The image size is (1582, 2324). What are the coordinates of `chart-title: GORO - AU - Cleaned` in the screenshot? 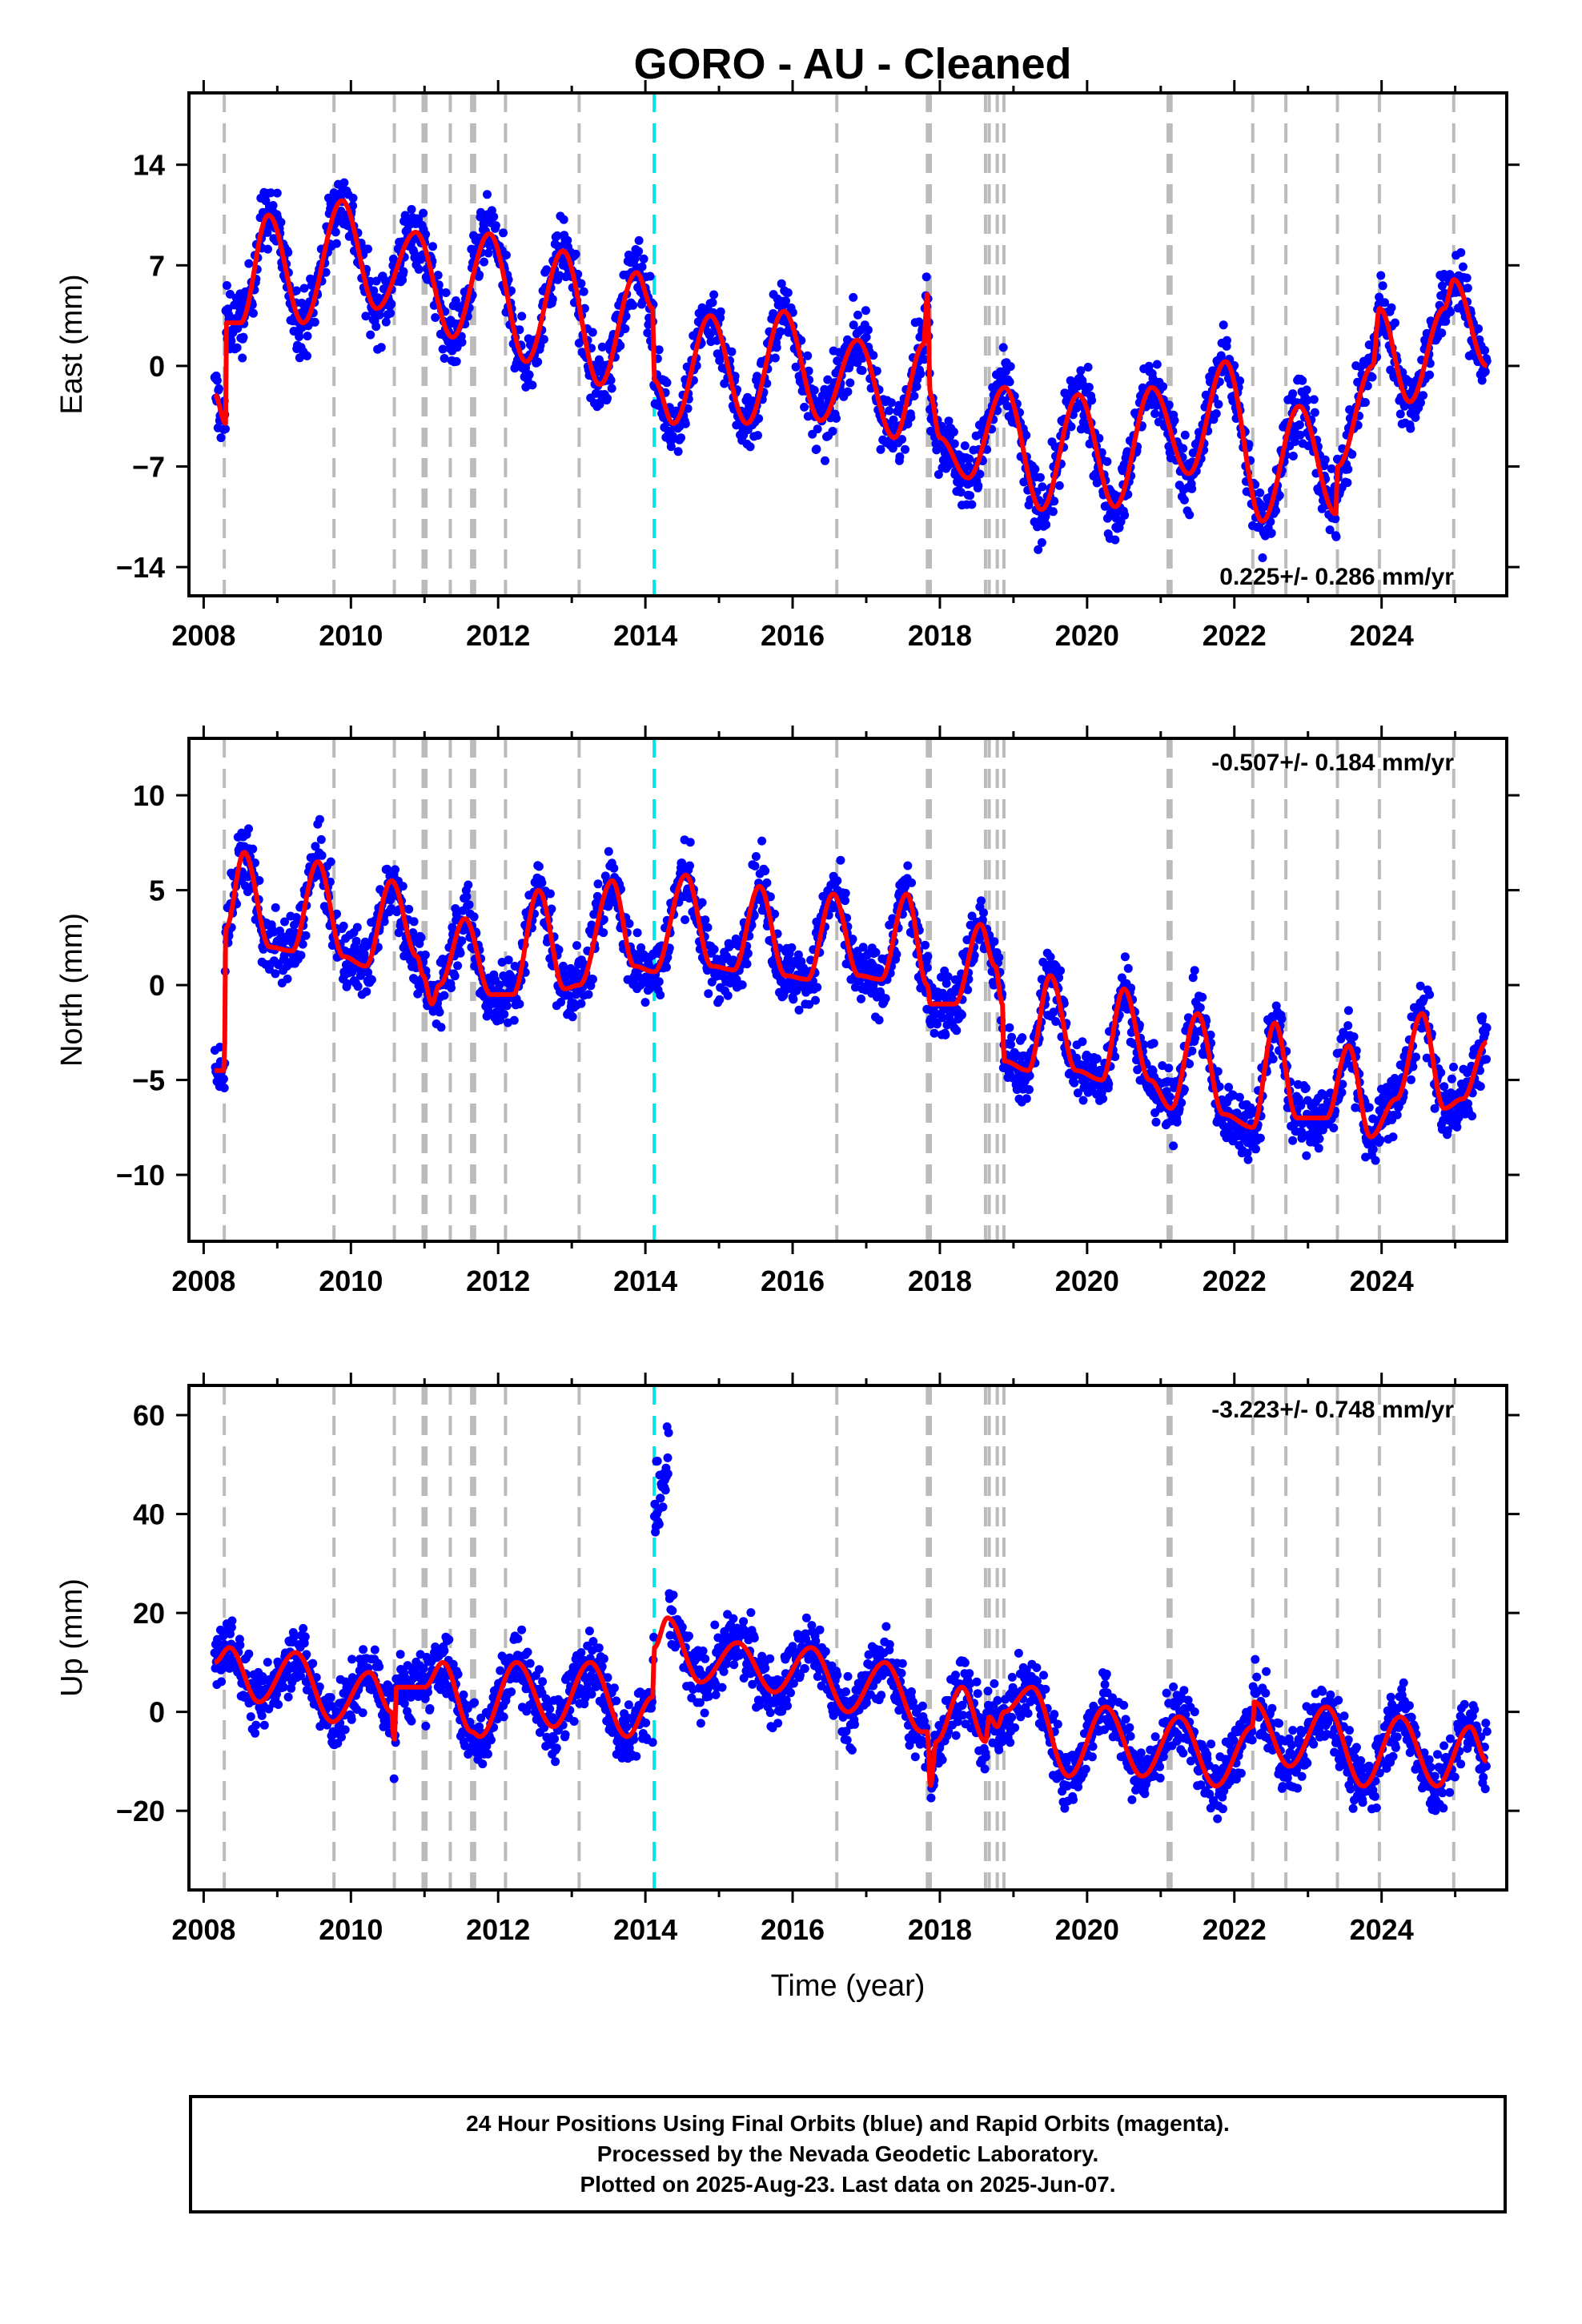 It's located at (852, 64).